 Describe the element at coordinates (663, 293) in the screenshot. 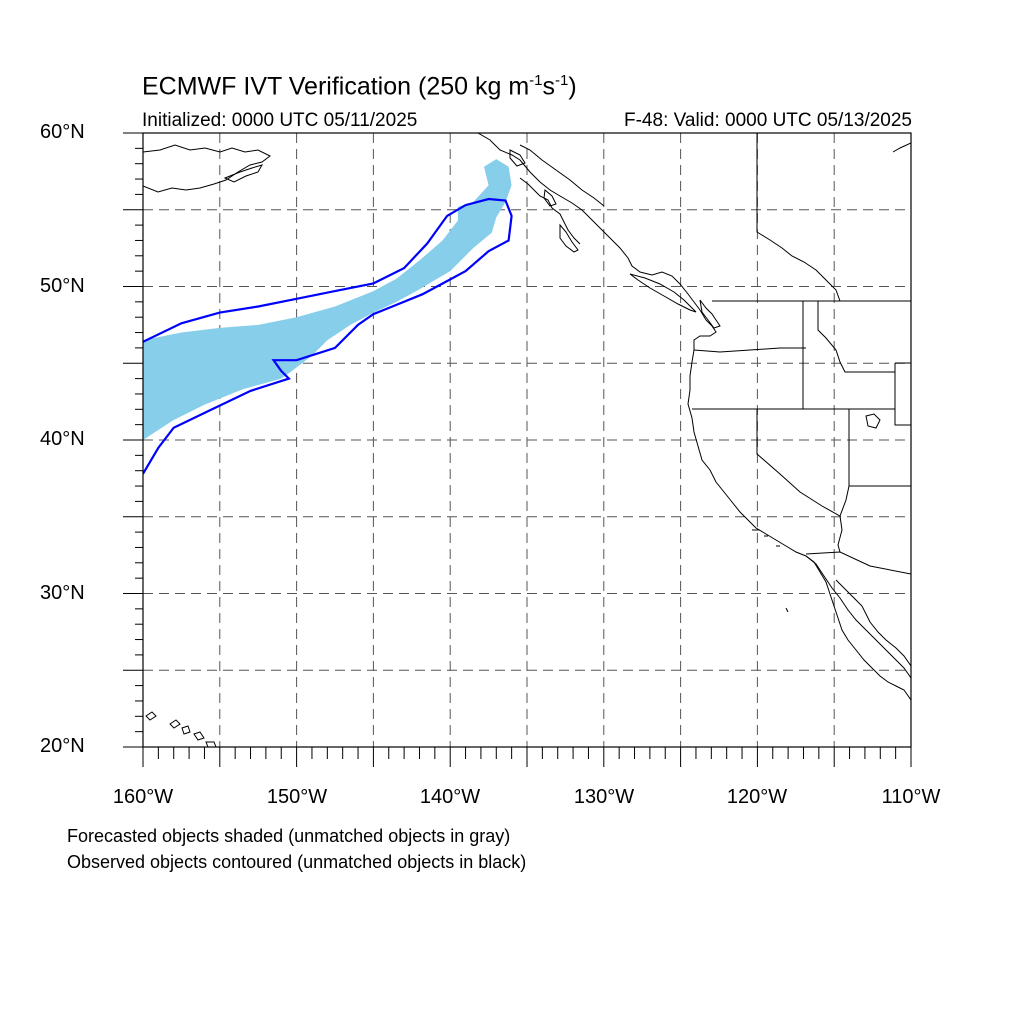

I see `coastline-vancouver-island` at that location.